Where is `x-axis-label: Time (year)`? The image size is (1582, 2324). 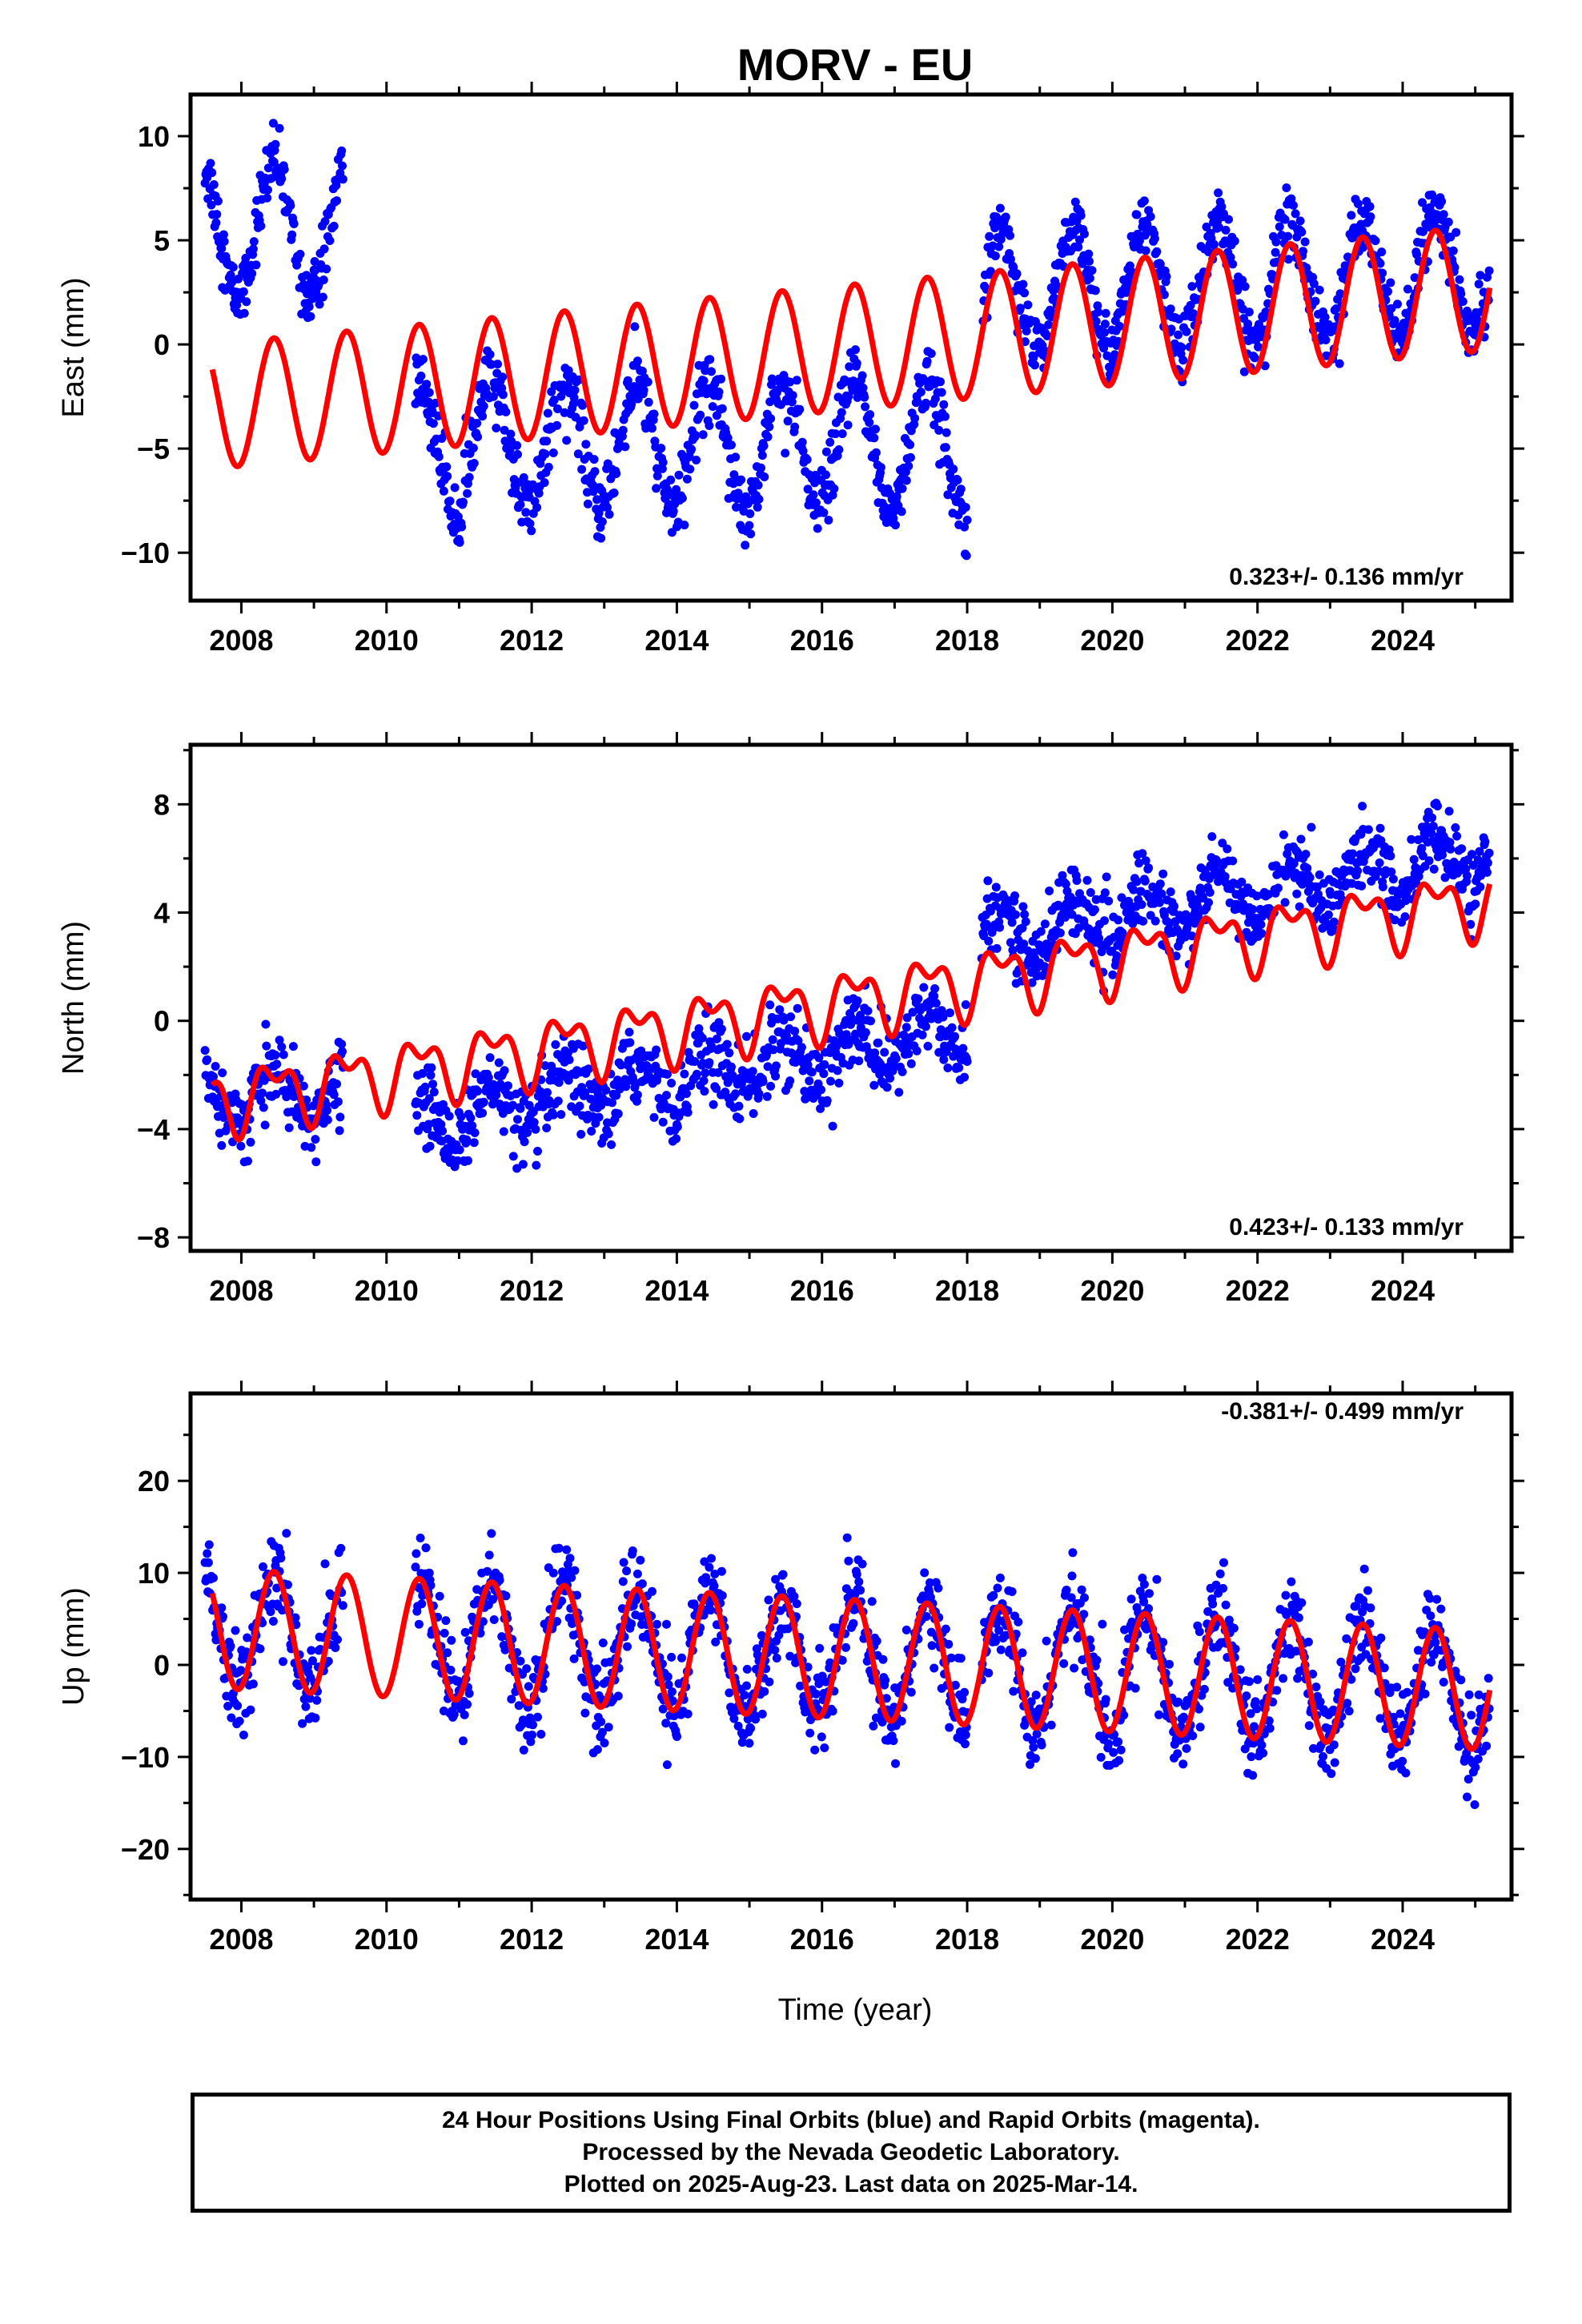 x-axis-label: Time (year) is located at coordinates (855, 2010).